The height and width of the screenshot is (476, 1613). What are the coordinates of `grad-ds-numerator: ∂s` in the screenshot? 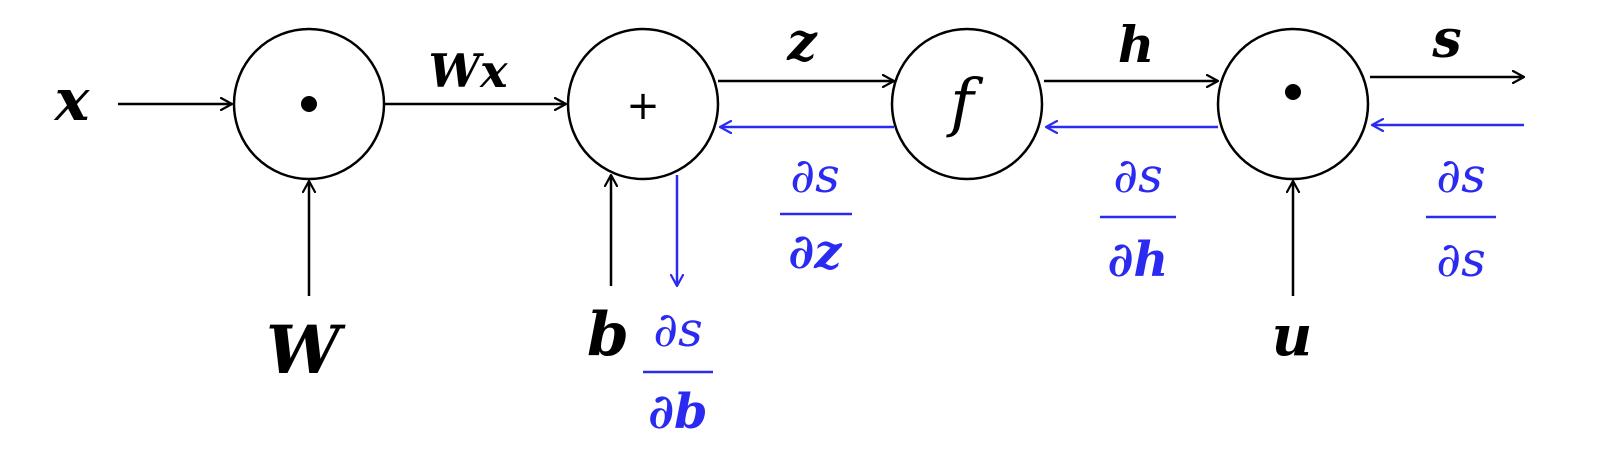 It's located at (1460, 176).